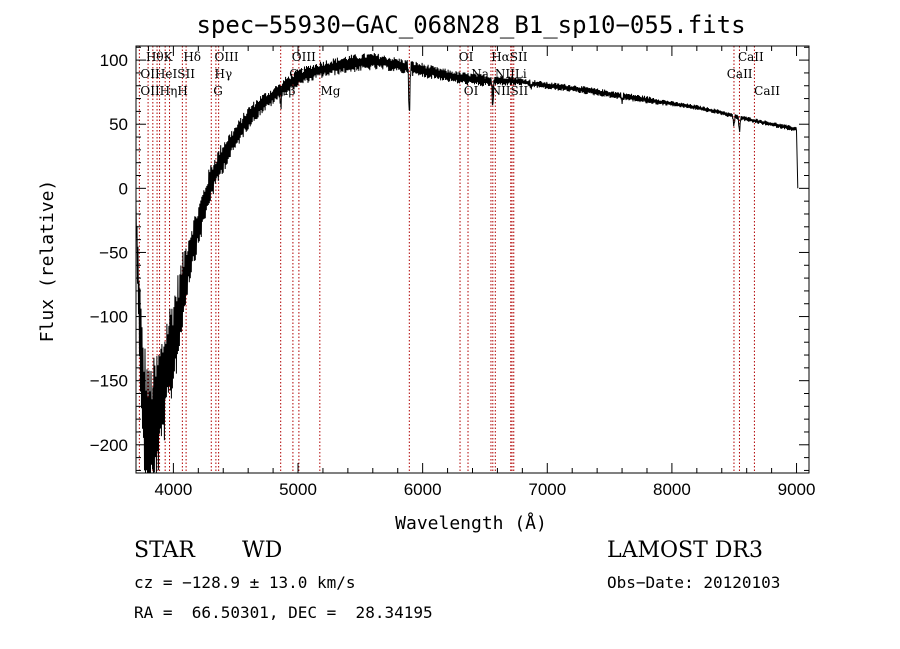  I want to click on y-tick-label: −100, so click(109, 317).